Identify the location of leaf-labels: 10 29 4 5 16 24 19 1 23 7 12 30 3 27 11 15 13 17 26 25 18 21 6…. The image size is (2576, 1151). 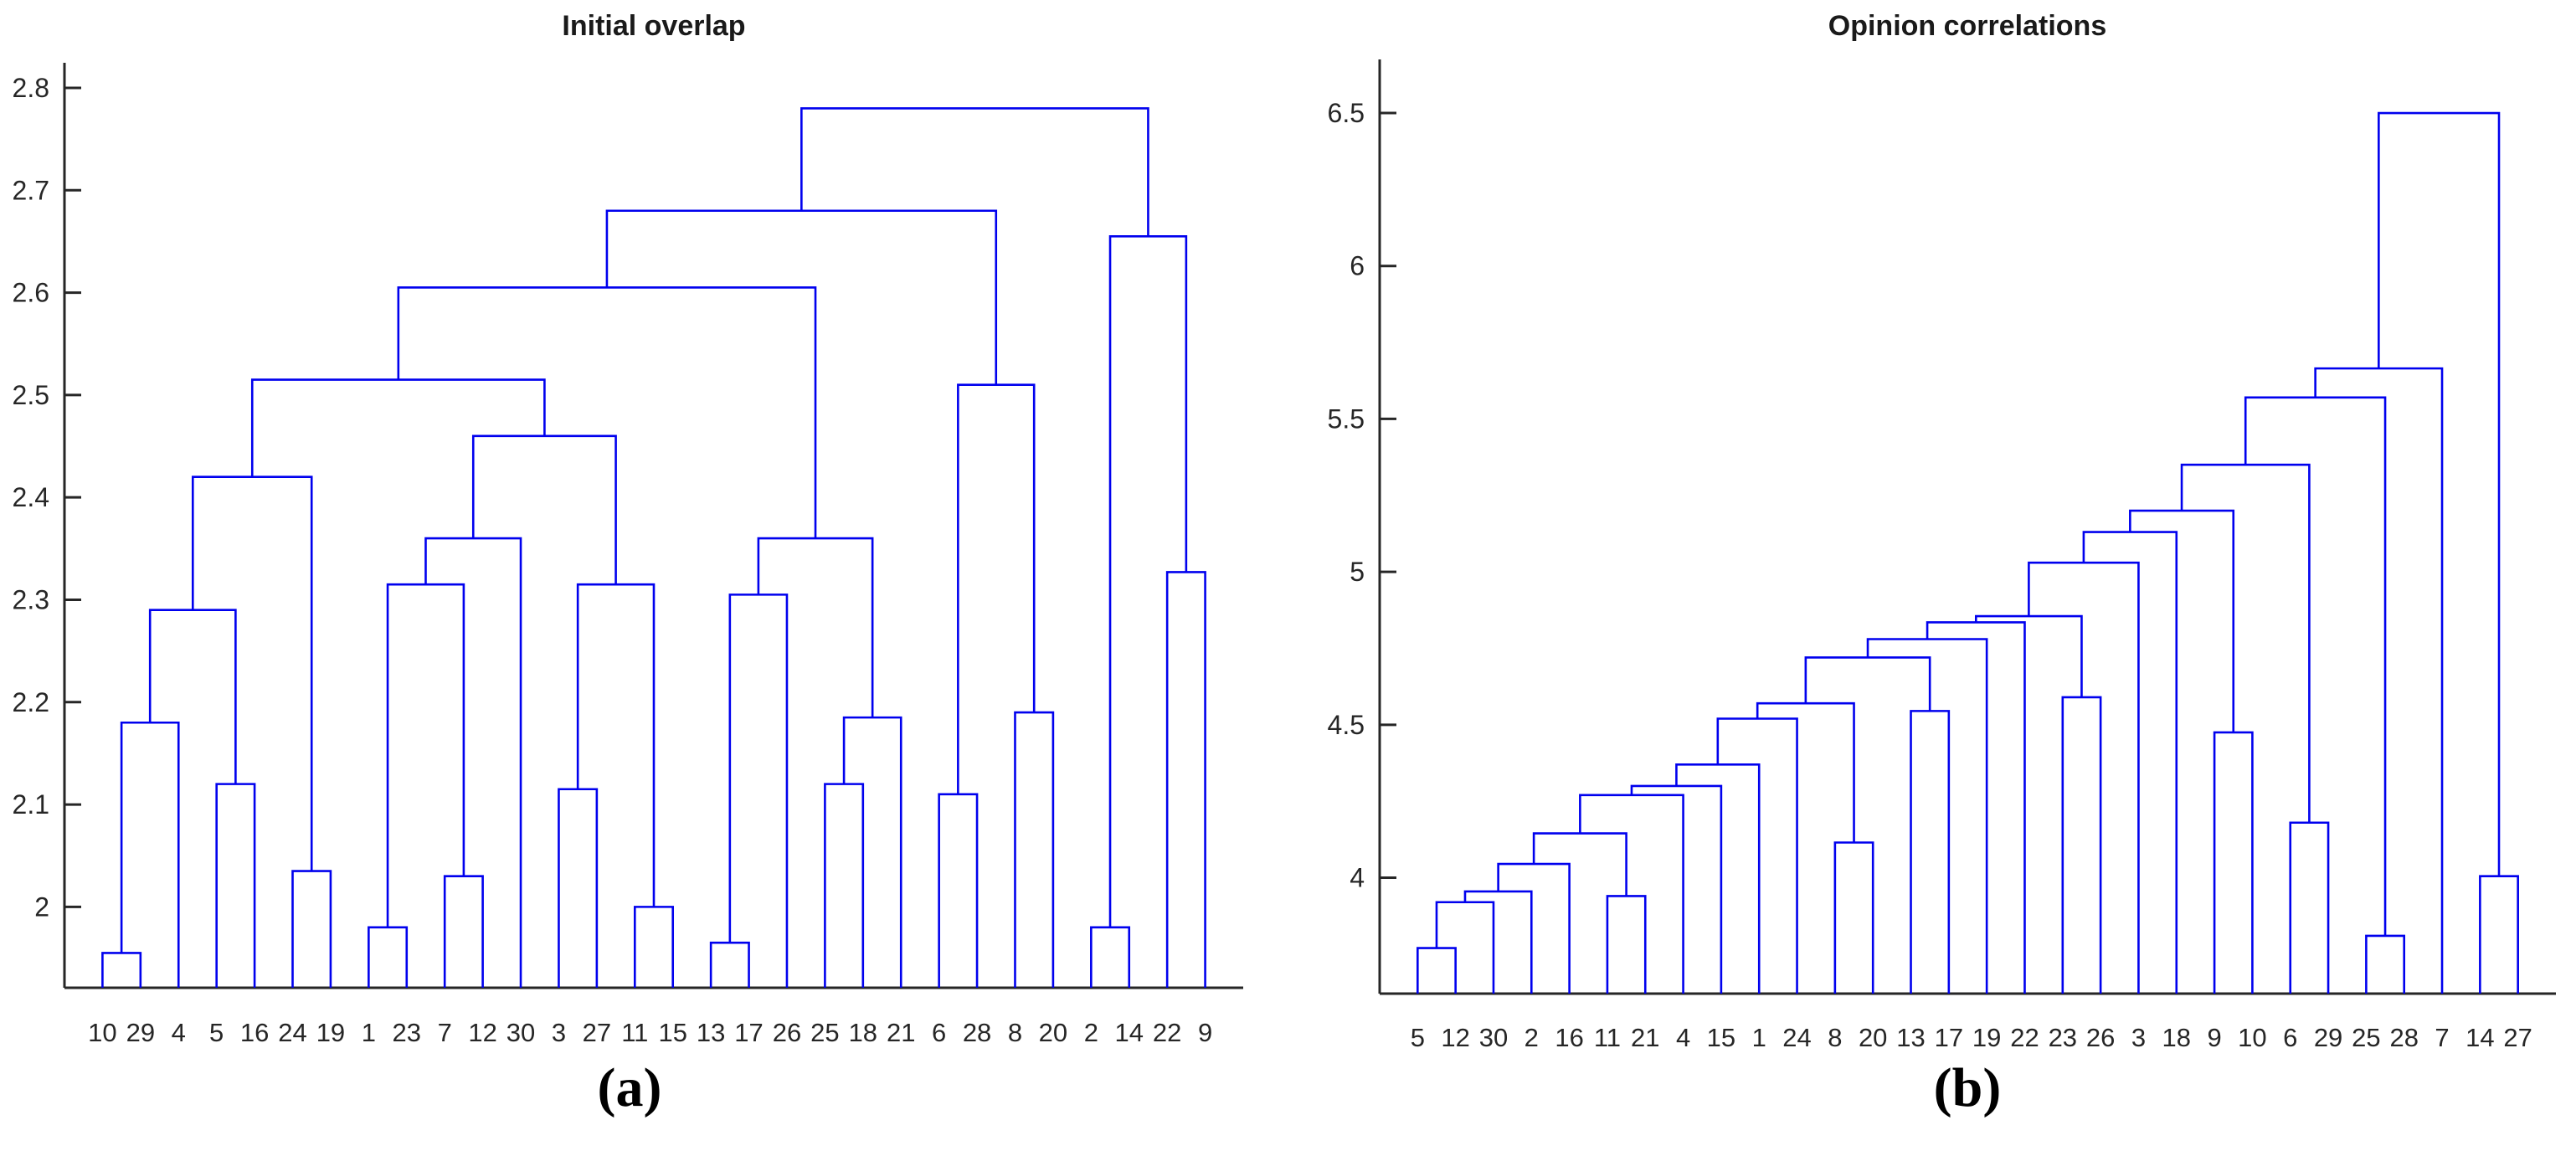
(650, 1033).